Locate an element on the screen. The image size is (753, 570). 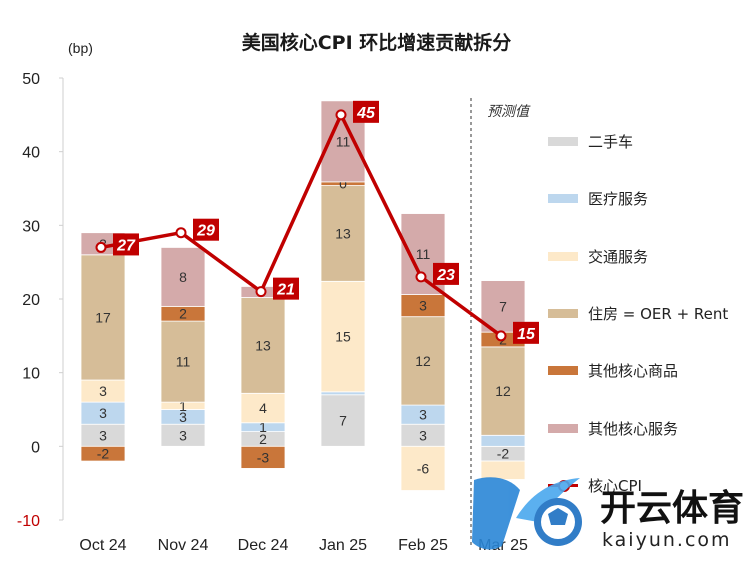
core-cpi-label: 23 is located at coordinates (445, 275).